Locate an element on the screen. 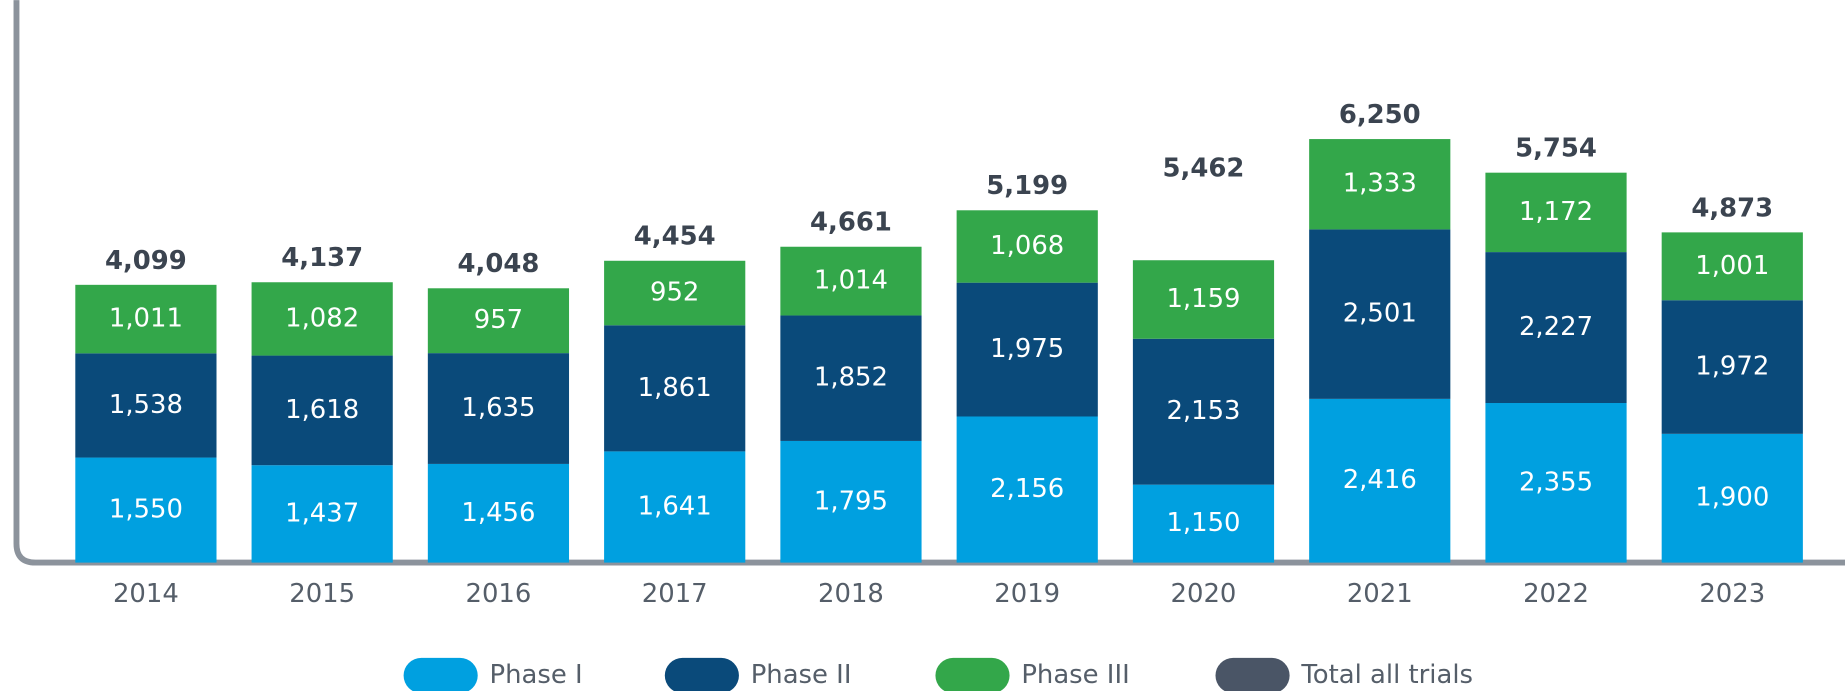 The width and height of the screenshot is (1845, 691). legend-label: Phase III is located at coordinates (1075, 675).